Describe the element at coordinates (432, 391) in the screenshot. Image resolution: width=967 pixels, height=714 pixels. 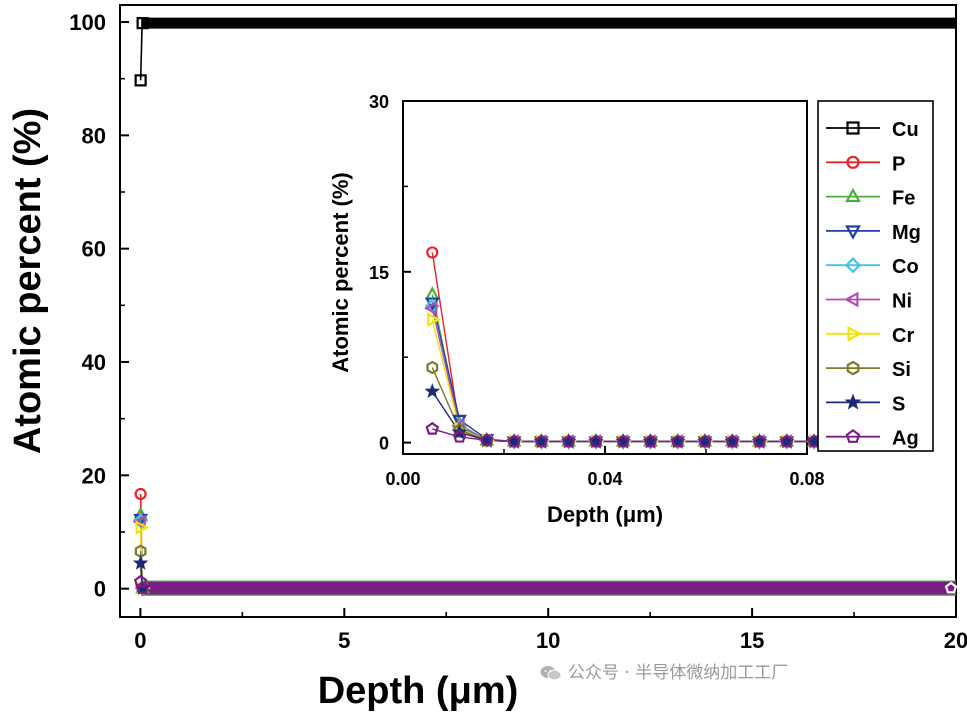
I see `inset-marker-S` at that location.